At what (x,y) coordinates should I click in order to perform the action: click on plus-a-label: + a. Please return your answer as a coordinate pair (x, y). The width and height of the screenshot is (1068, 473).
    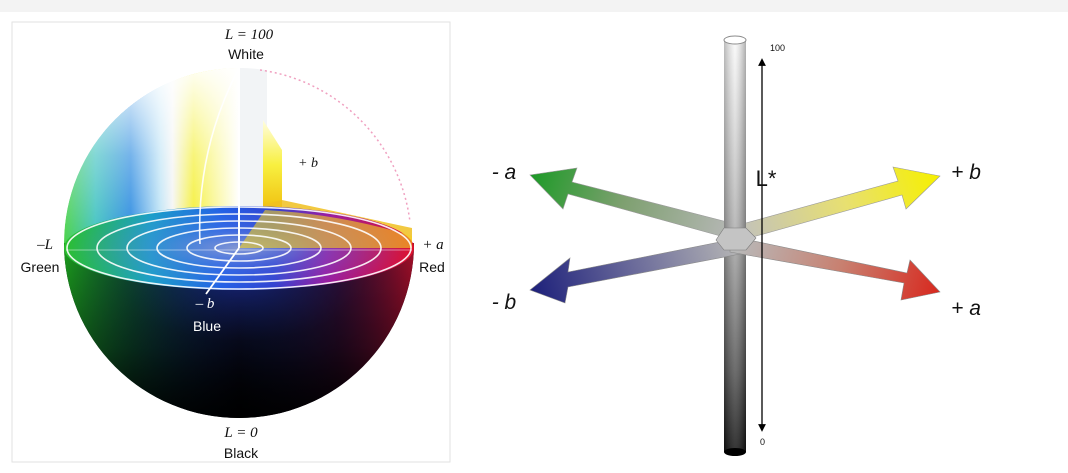
    Looking at the image, I should click on (966, 308).